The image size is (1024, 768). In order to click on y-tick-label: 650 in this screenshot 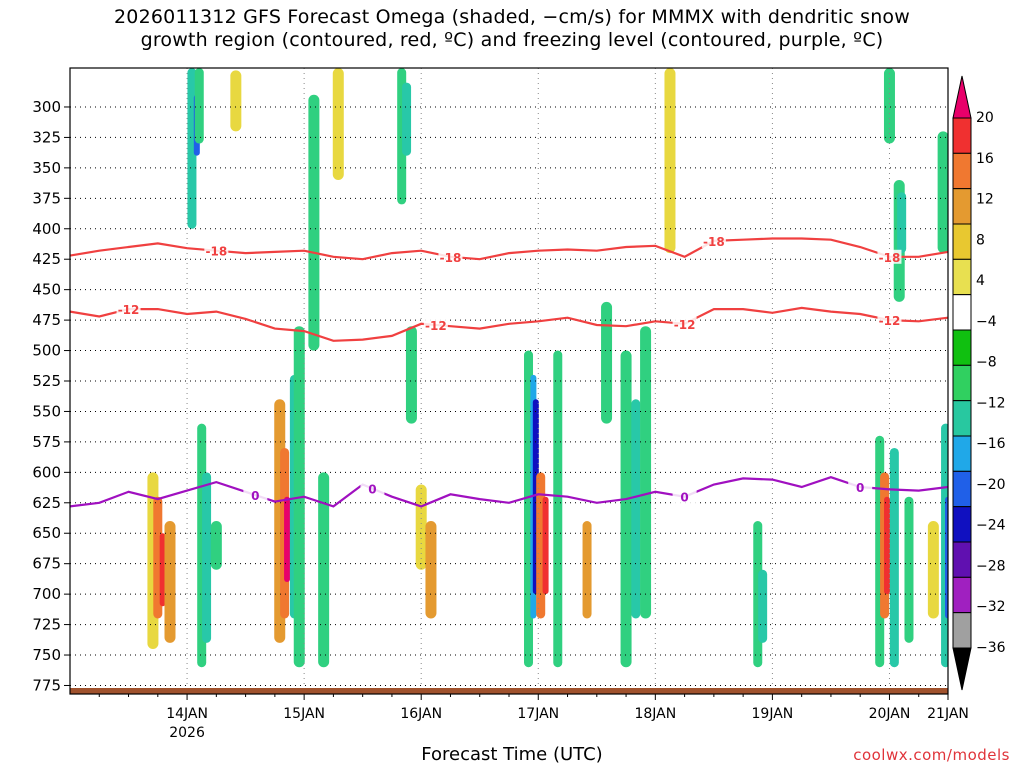, I will do `click(46, 533)`.